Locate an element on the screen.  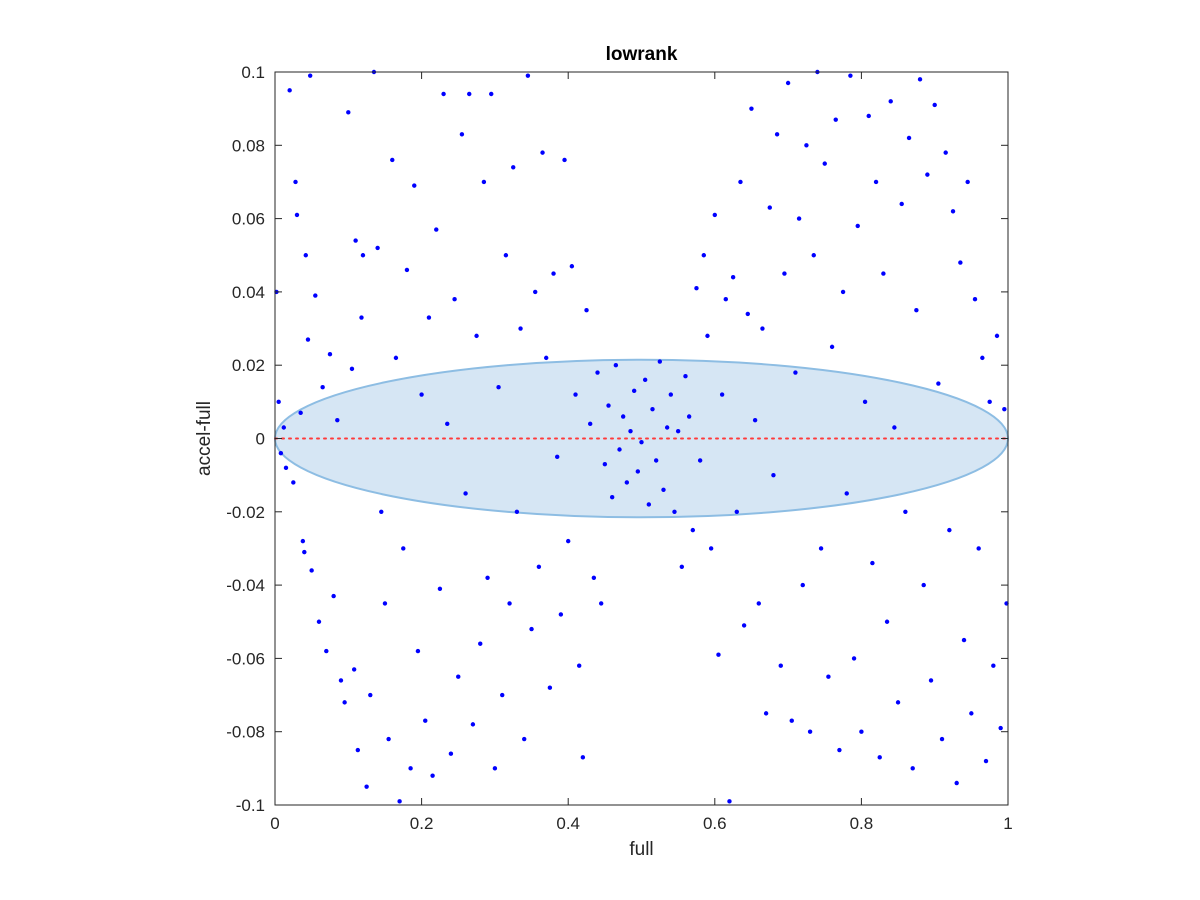
y-axis-label: accel-full is located at coordinates (204, 438).